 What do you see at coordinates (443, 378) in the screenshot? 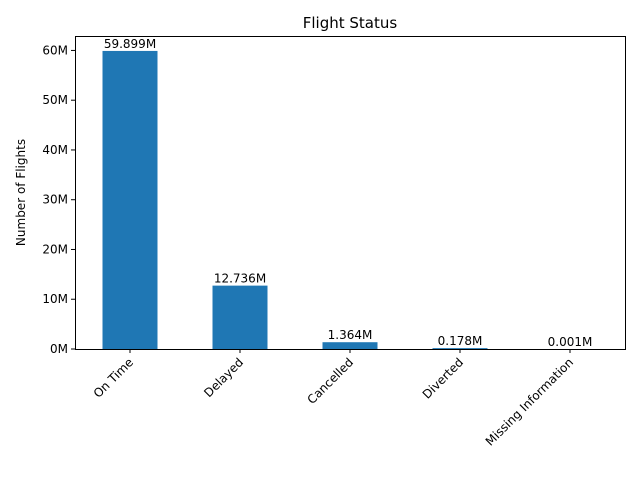
I see `x-tick-label: Diverted` at bounding box center [443, 378].